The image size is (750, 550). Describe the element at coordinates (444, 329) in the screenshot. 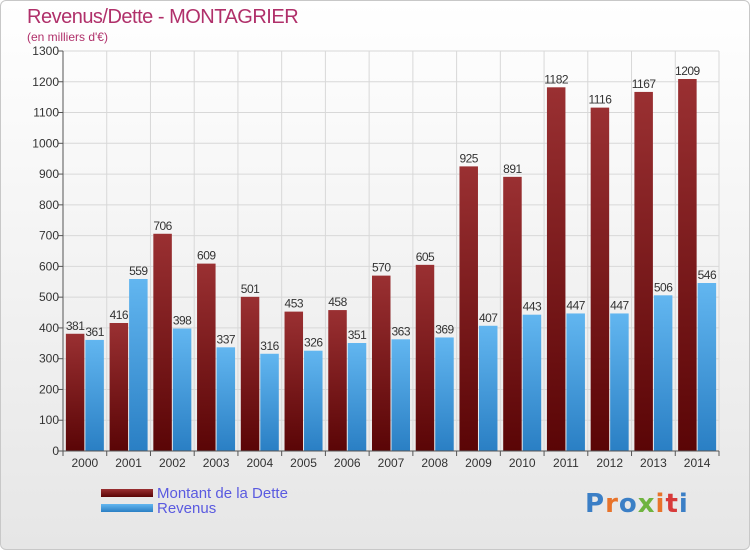

I see `data-label-revenus: 369` at that location.